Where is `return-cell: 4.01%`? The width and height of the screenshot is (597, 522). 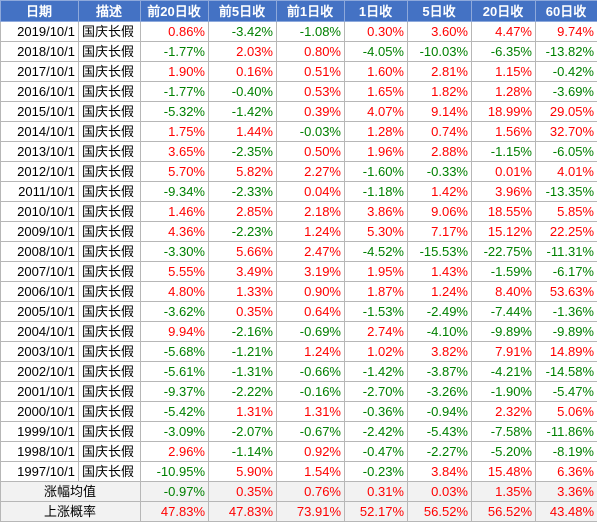
return-cell: 4.01% is located at coordinates (566, 172).